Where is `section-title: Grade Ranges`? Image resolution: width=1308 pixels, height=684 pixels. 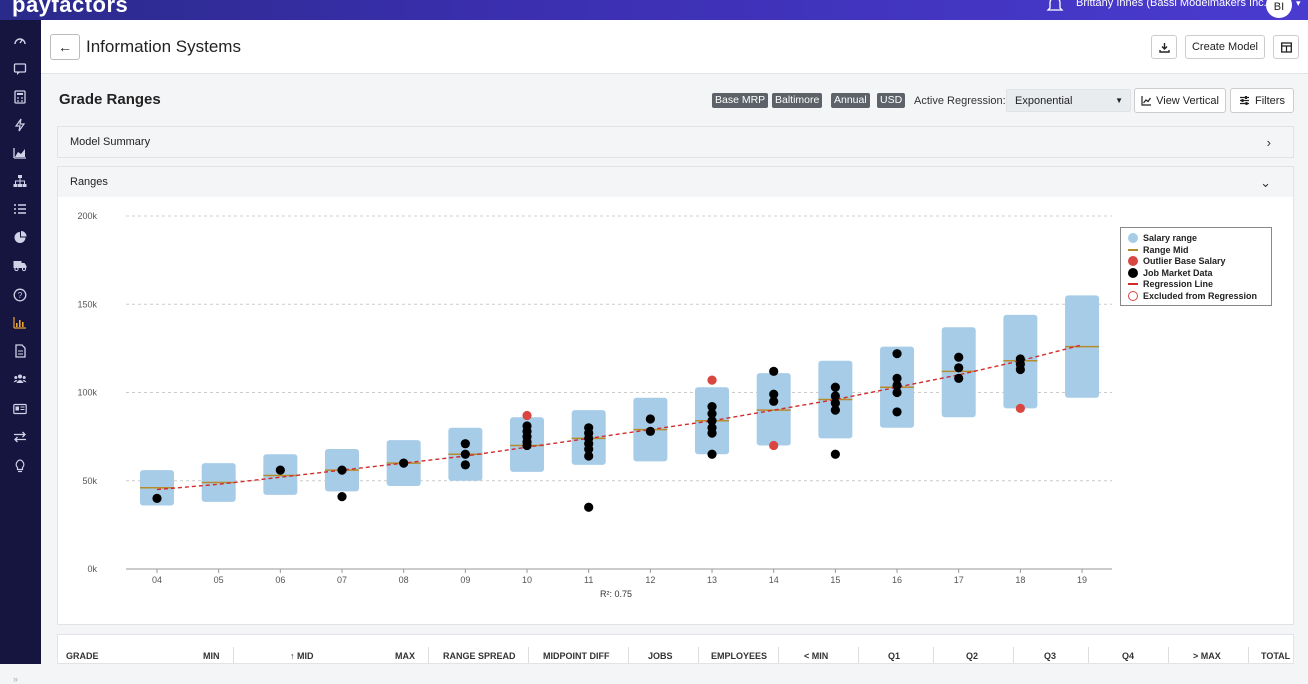 section-title: Grade Ranges is located at coordinates (110, 99).